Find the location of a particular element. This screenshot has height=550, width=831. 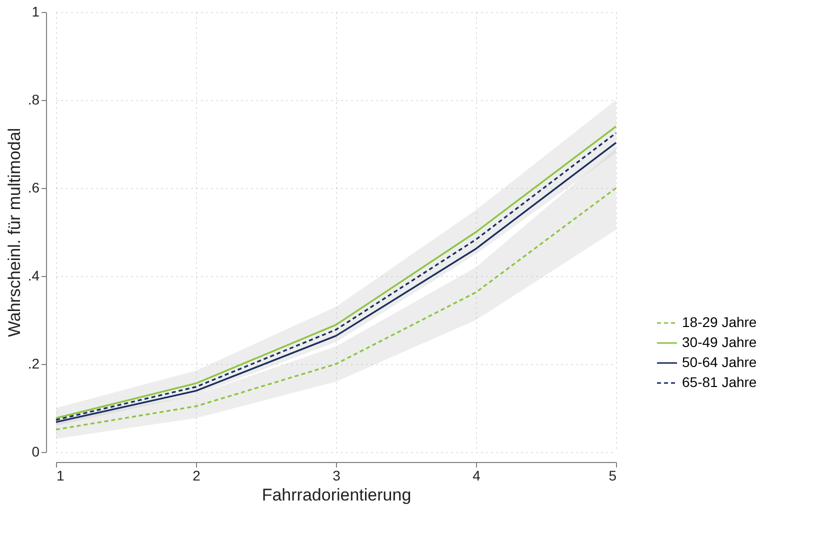

legend-label: 65-81 Jahre is located at coordinates (719, 382).